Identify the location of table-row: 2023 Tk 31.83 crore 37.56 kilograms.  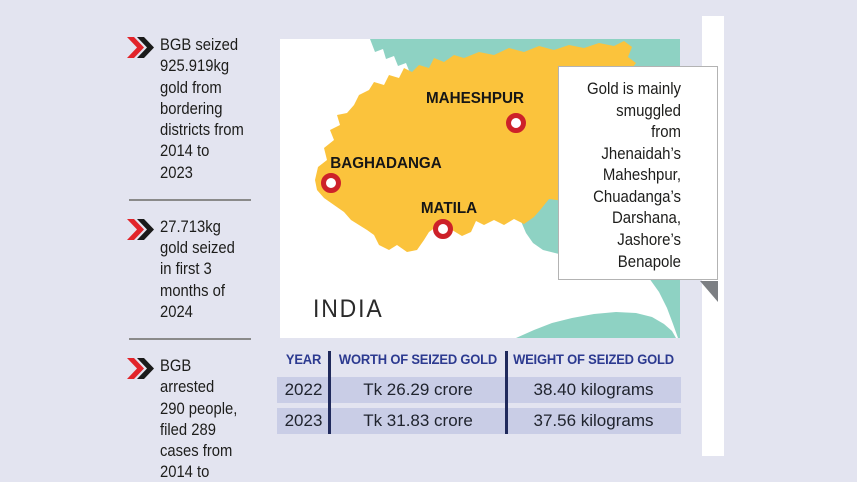
(479, 421).